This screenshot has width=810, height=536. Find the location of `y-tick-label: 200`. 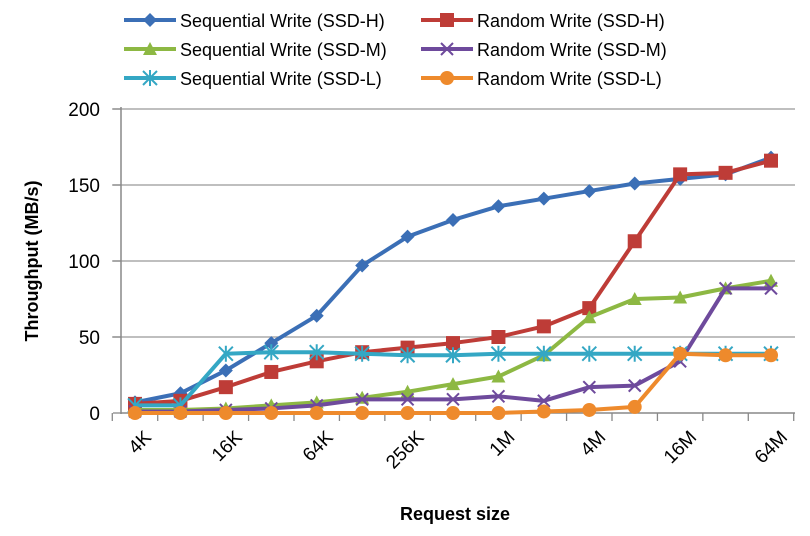

y-tick-label: 200 is located at coordinates (84, 110).